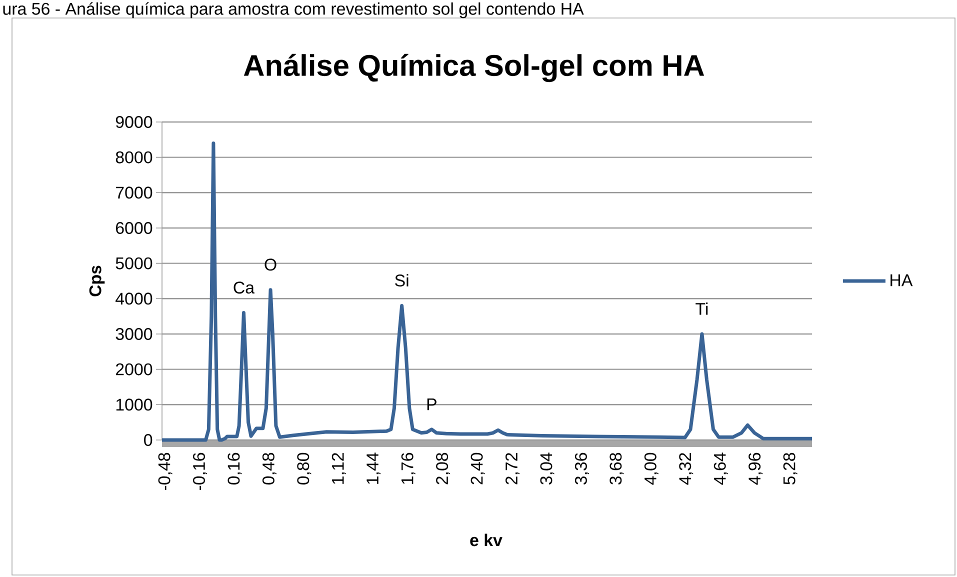  Describe the element at coordinates (581, 468) in the screenshot. I see `x-tick-label: 3,36` at that location.